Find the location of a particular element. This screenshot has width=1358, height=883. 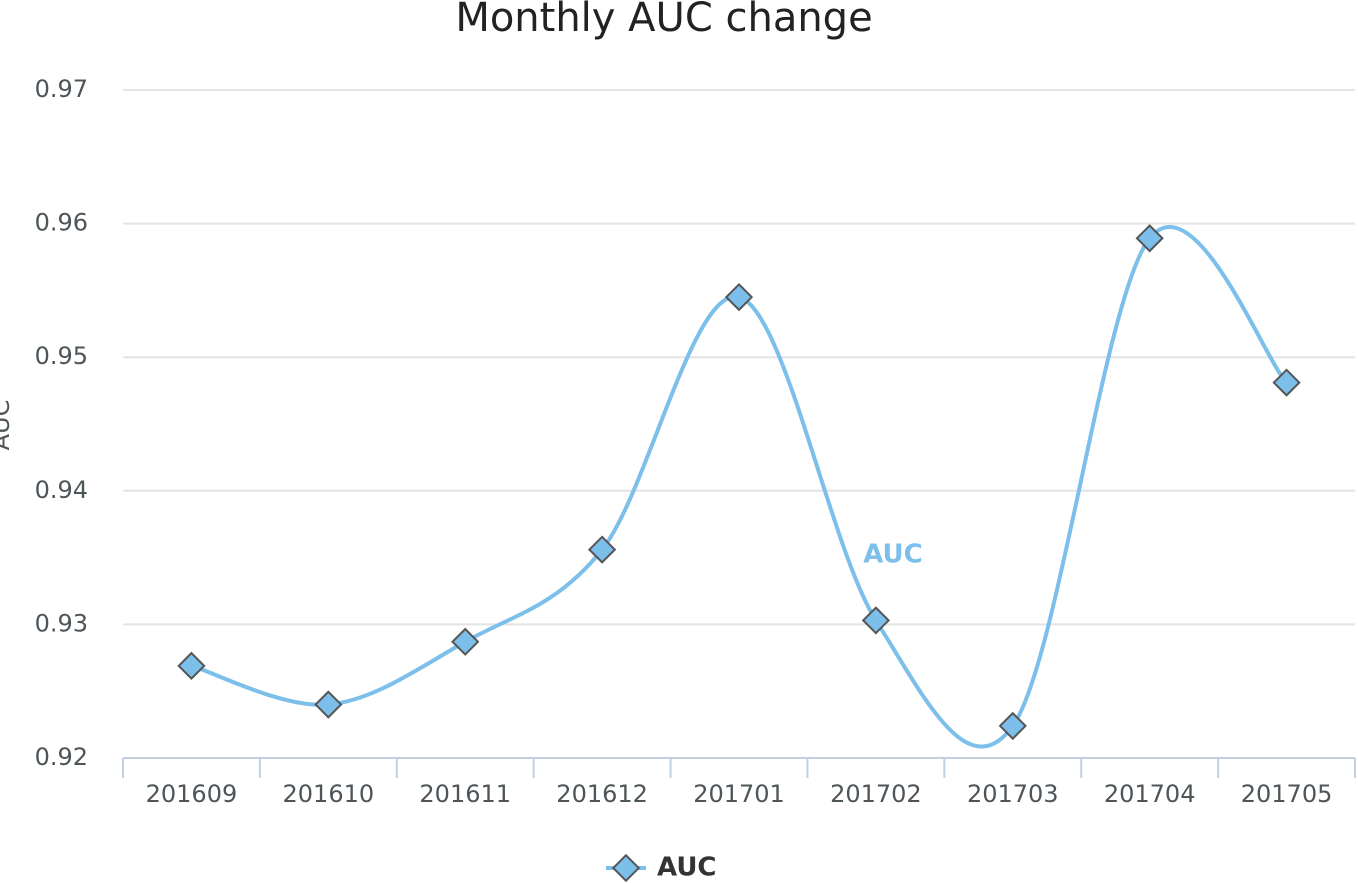

x-tick-label: 201610 is located at coordinates (329, 794).